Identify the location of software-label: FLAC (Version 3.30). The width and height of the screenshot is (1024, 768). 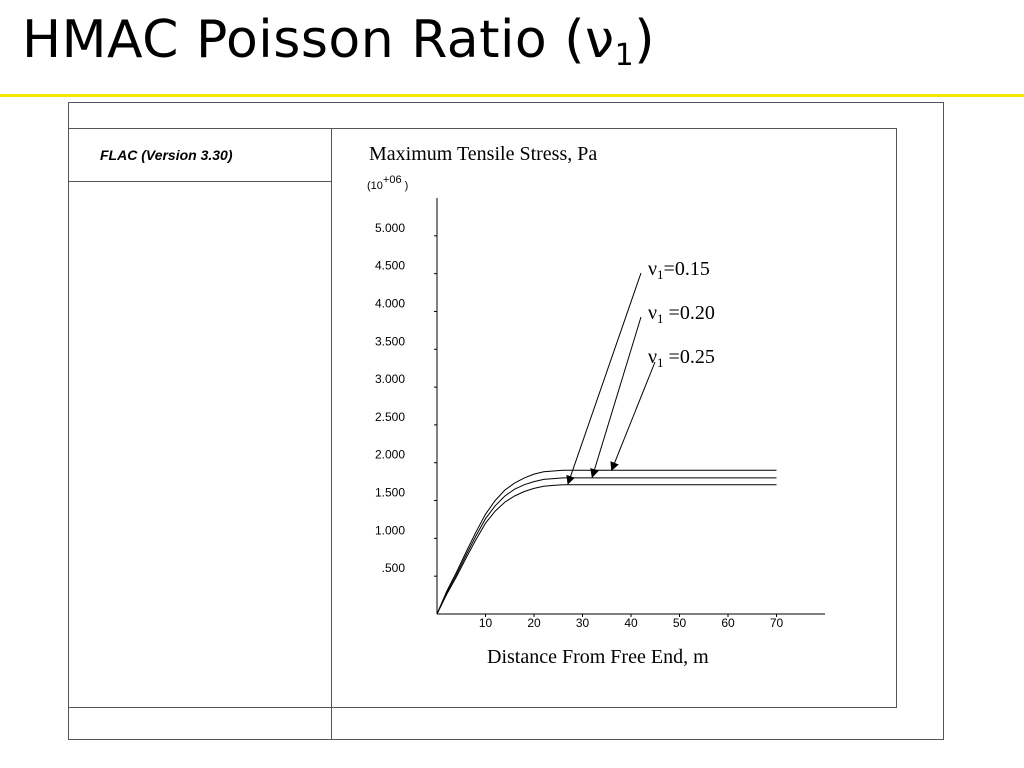
(166, 155).